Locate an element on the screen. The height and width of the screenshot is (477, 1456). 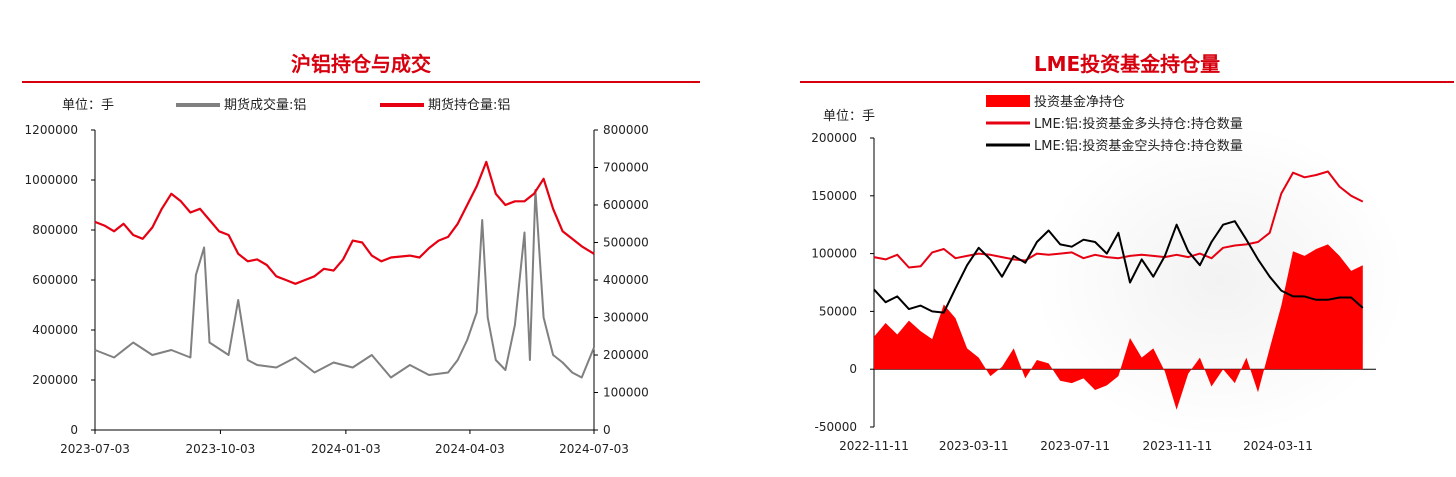
y-tick-label-right: 200000 is located at coordinates (626, 355).